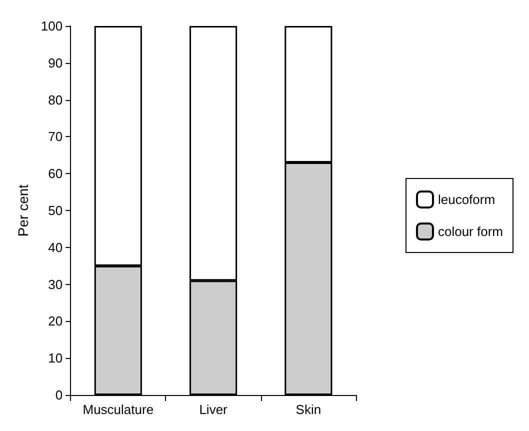 This screenshot has width=529, height=431. I want to click on x-tick-label: Skin, so click(309, 409).